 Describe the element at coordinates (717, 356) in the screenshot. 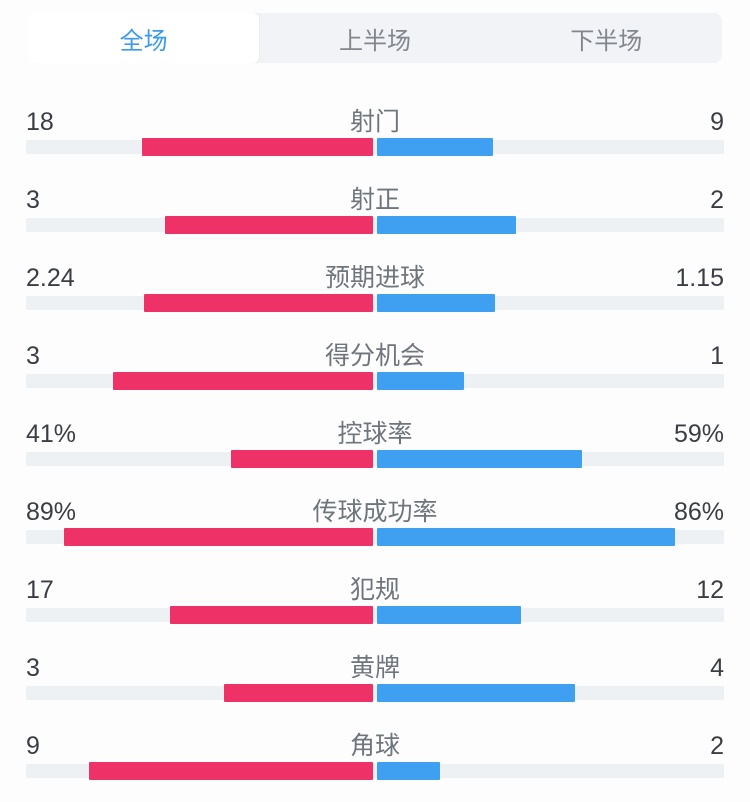

I see `away-value: 1` at that location.